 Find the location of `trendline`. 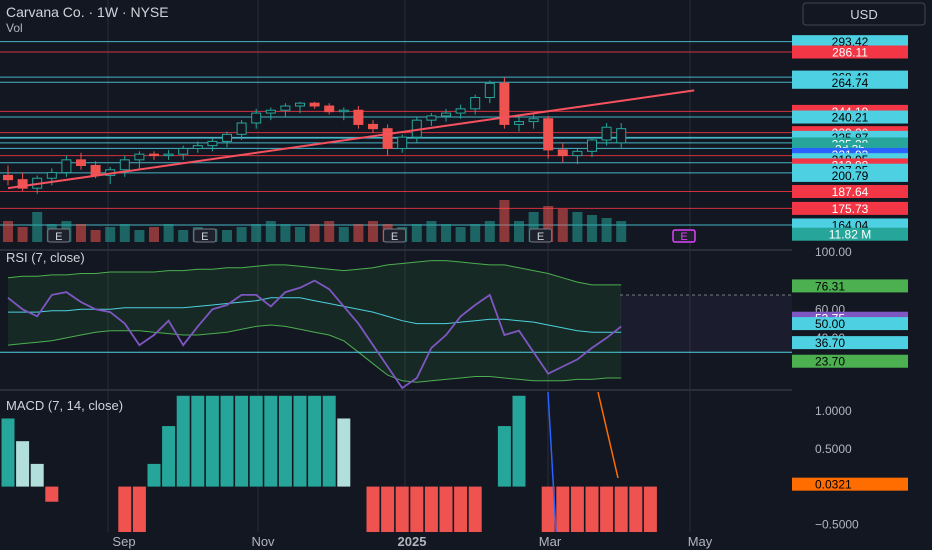

trendline is located at coordinates (351, 139).